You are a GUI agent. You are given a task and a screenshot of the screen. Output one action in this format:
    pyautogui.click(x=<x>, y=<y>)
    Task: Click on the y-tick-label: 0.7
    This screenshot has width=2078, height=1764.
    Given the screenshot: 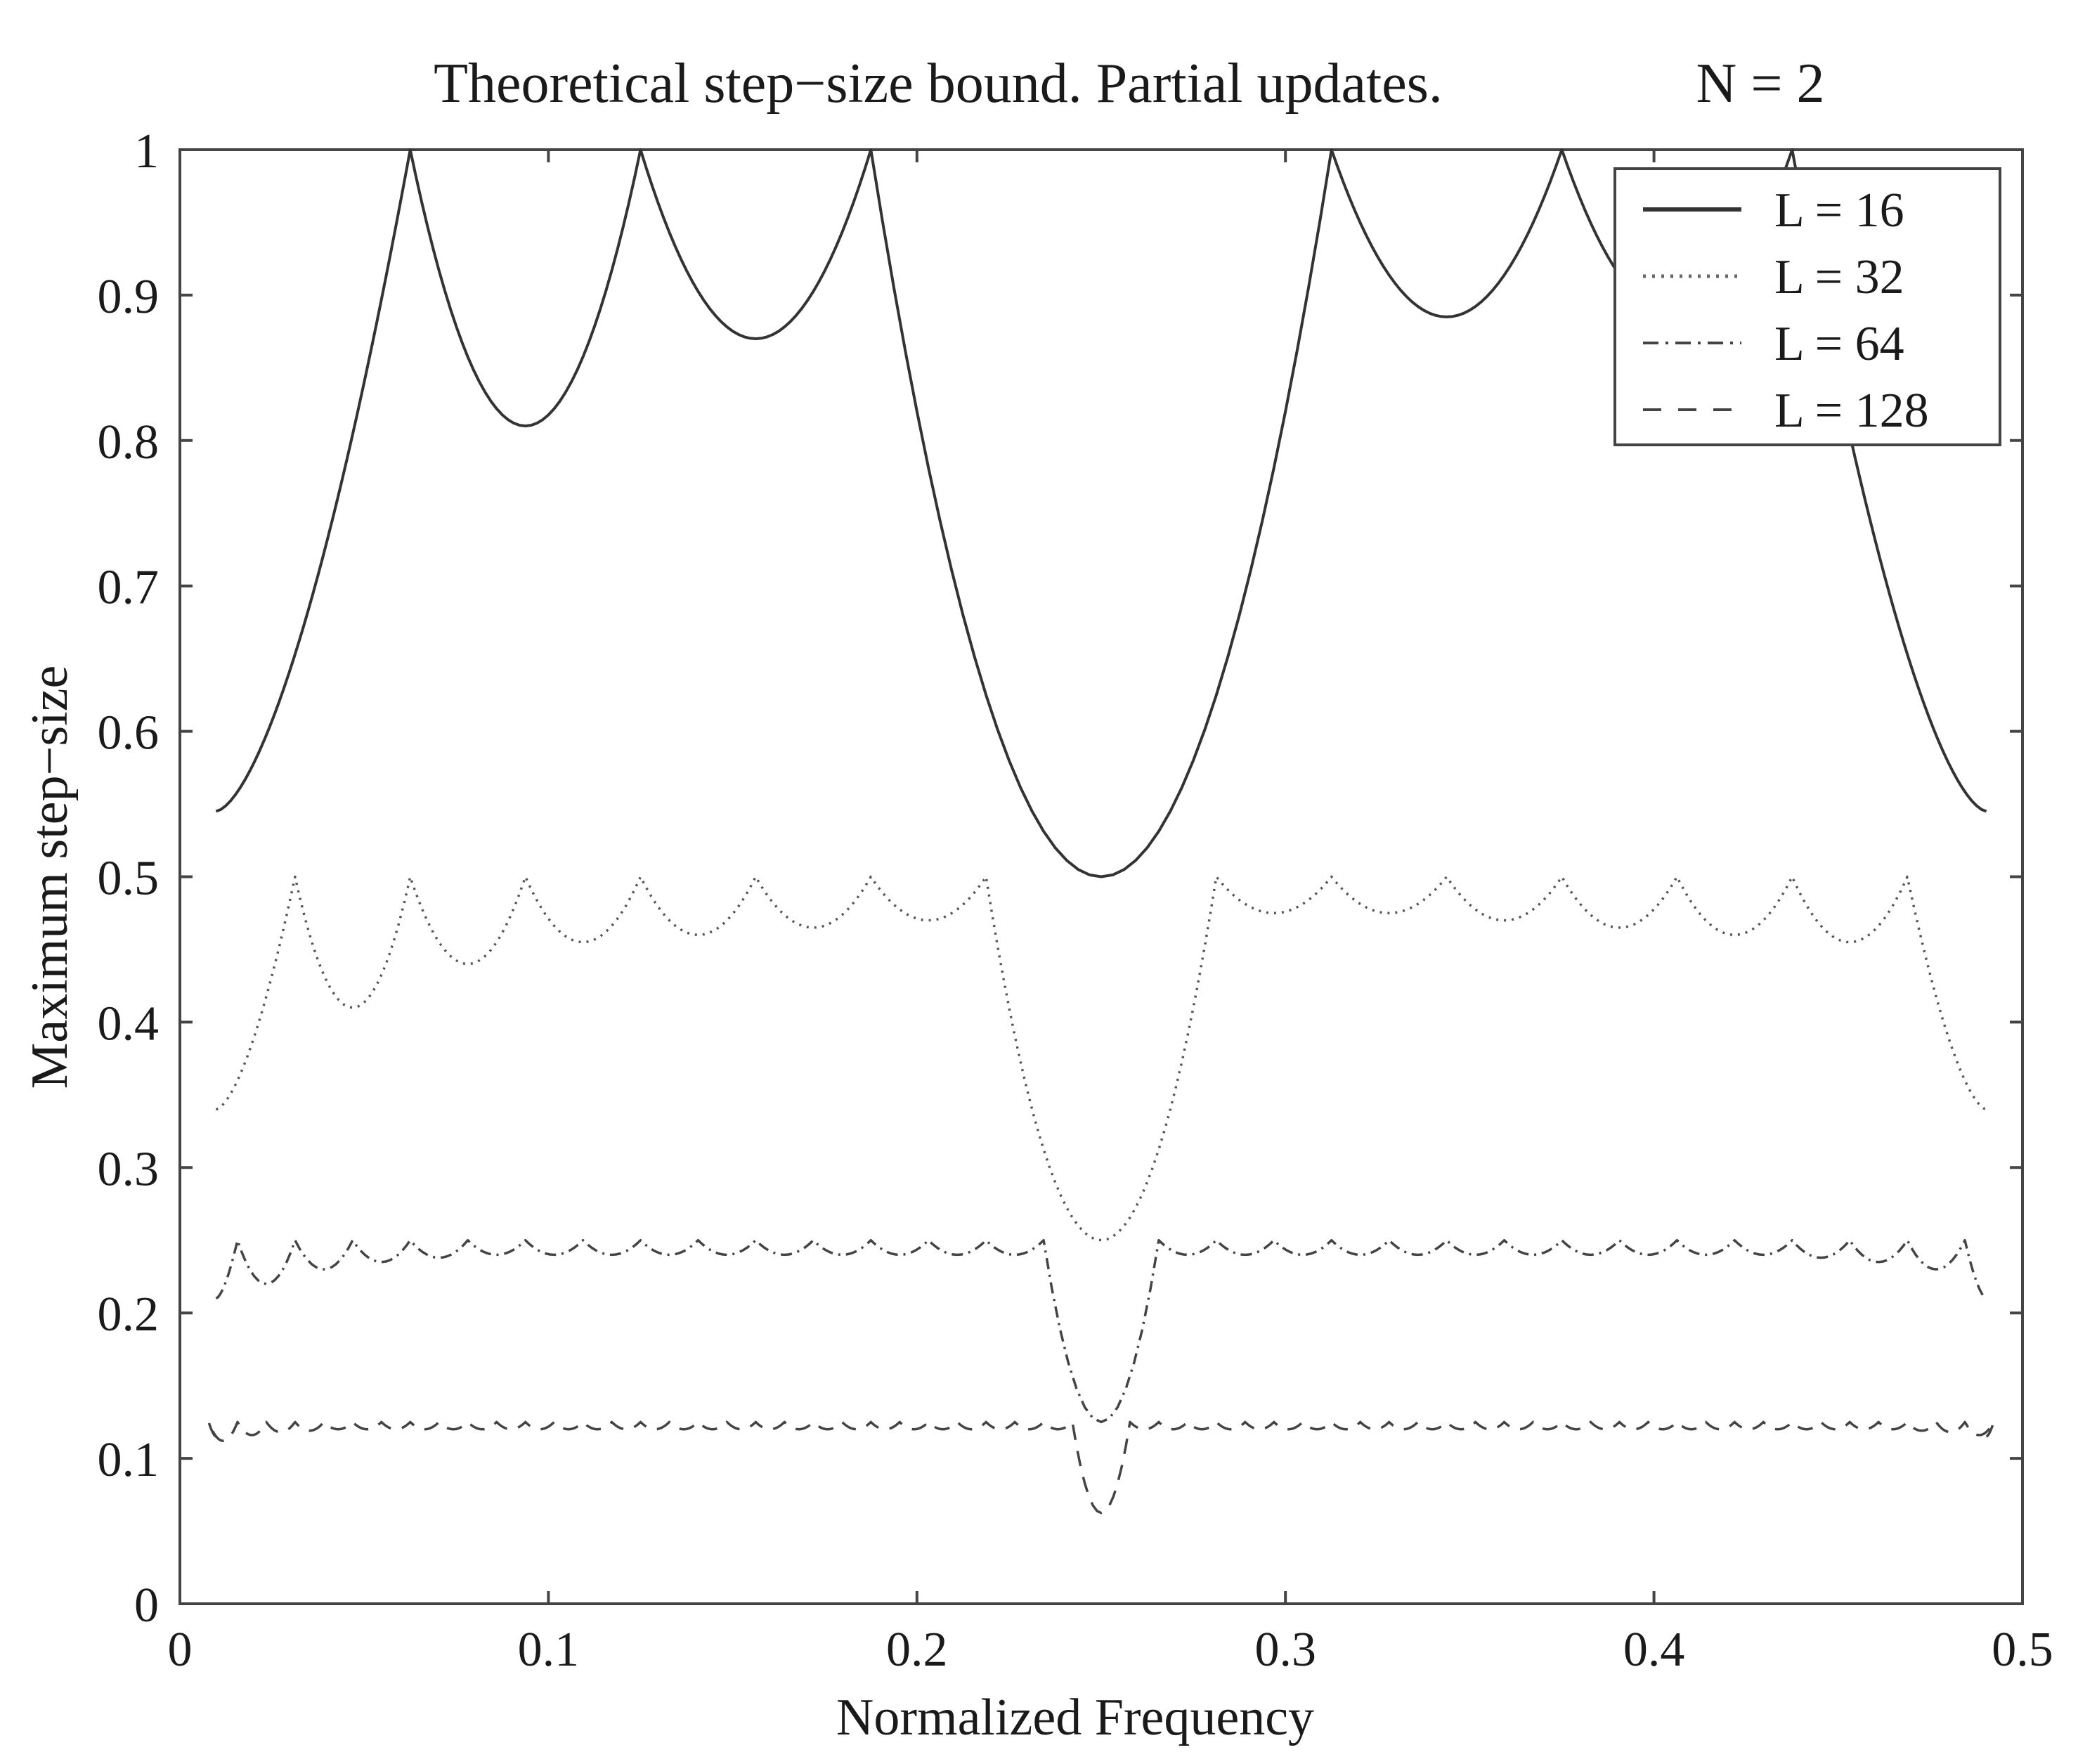 What is the action you would take?
    pyautogui.click(x=129, y=588)
    